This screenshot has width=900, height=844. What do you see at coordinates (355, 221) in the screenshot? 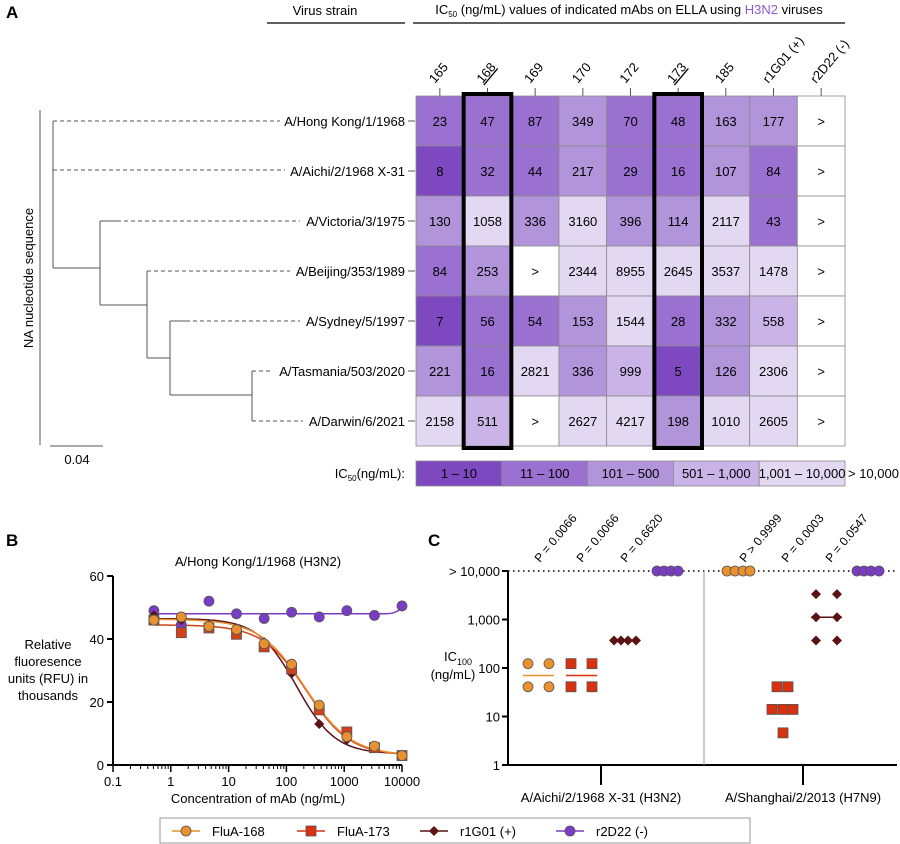
I see `strain-label: A/Victoria/3/1975` at bounding box center [355, 221].